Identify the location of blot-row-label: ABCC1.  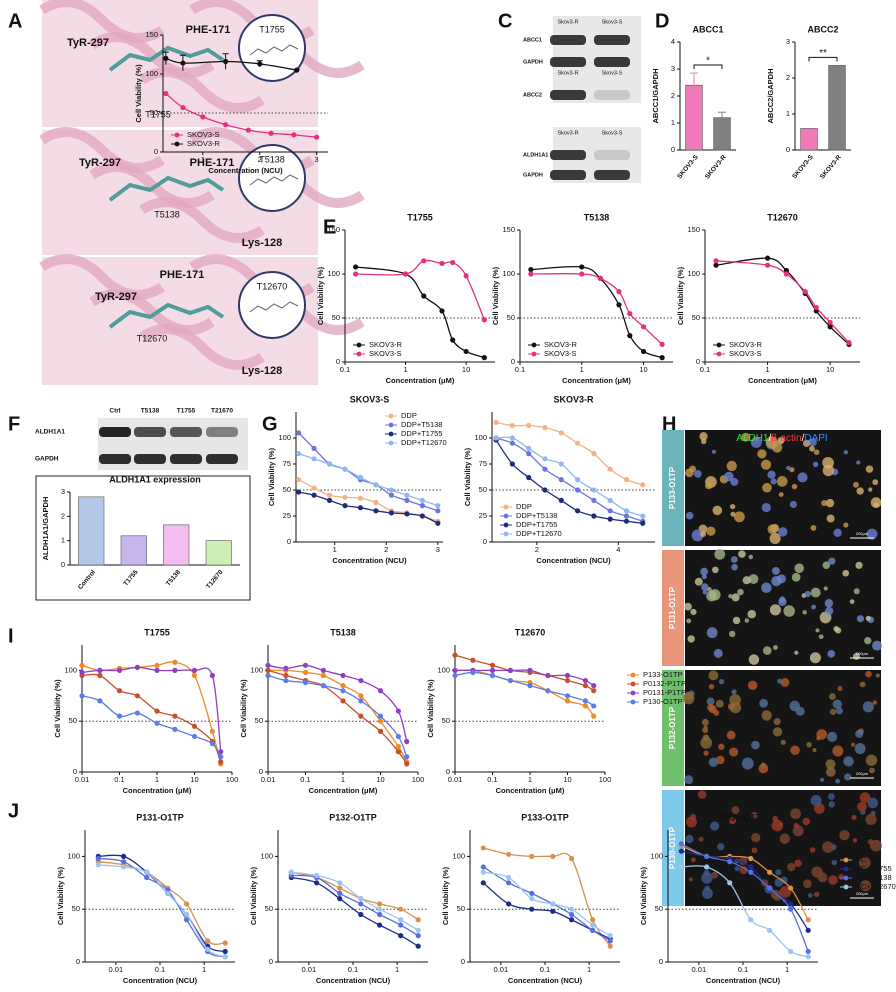
(532, 40).